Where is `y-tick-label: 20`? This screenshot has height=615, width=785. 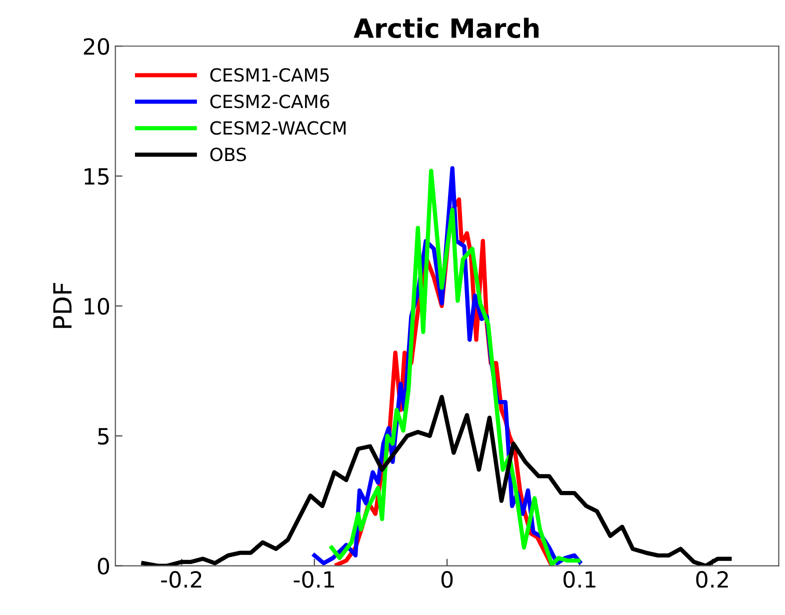
y-tick-label: 20 is located at coordinates (97, 46).